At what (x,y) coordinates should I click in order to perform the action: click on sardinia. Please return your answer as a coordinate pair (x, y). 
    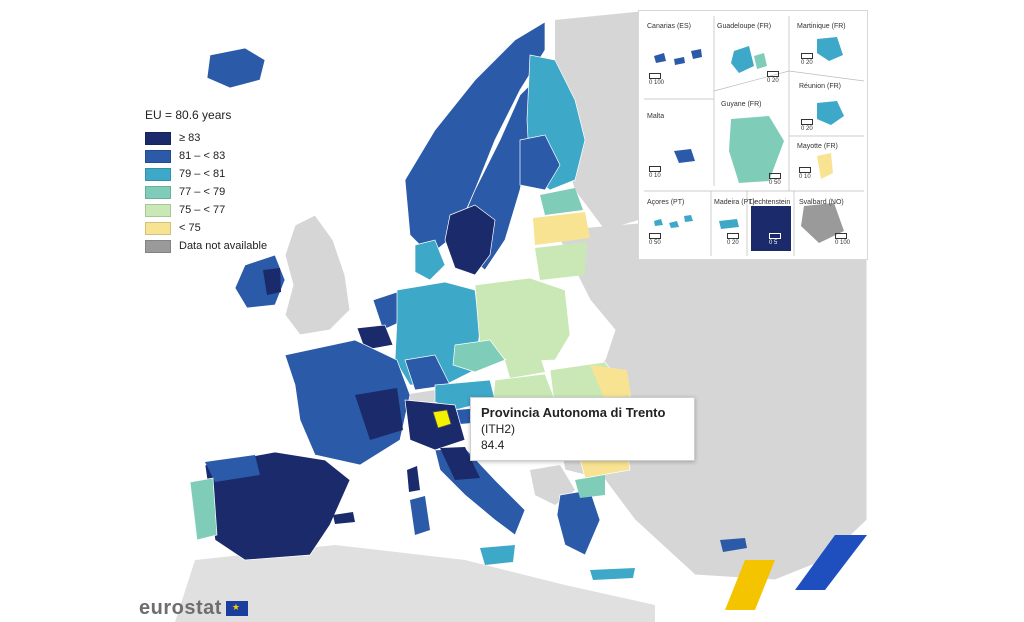
    Looking at the image, I should click on (420, 515).